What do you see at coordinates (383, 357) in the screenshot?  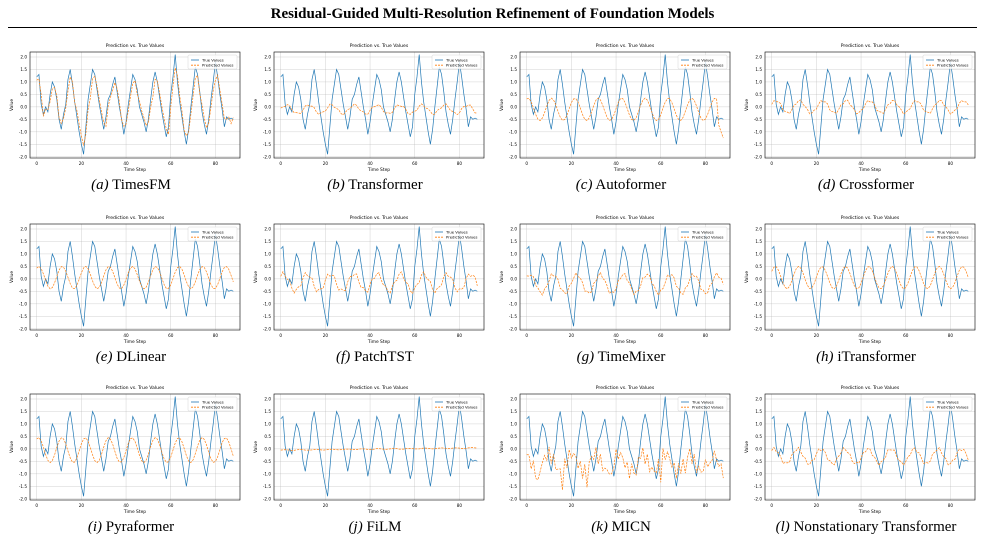 I see `caption-model-name: PatchTST` at bounding box center [383, 357].